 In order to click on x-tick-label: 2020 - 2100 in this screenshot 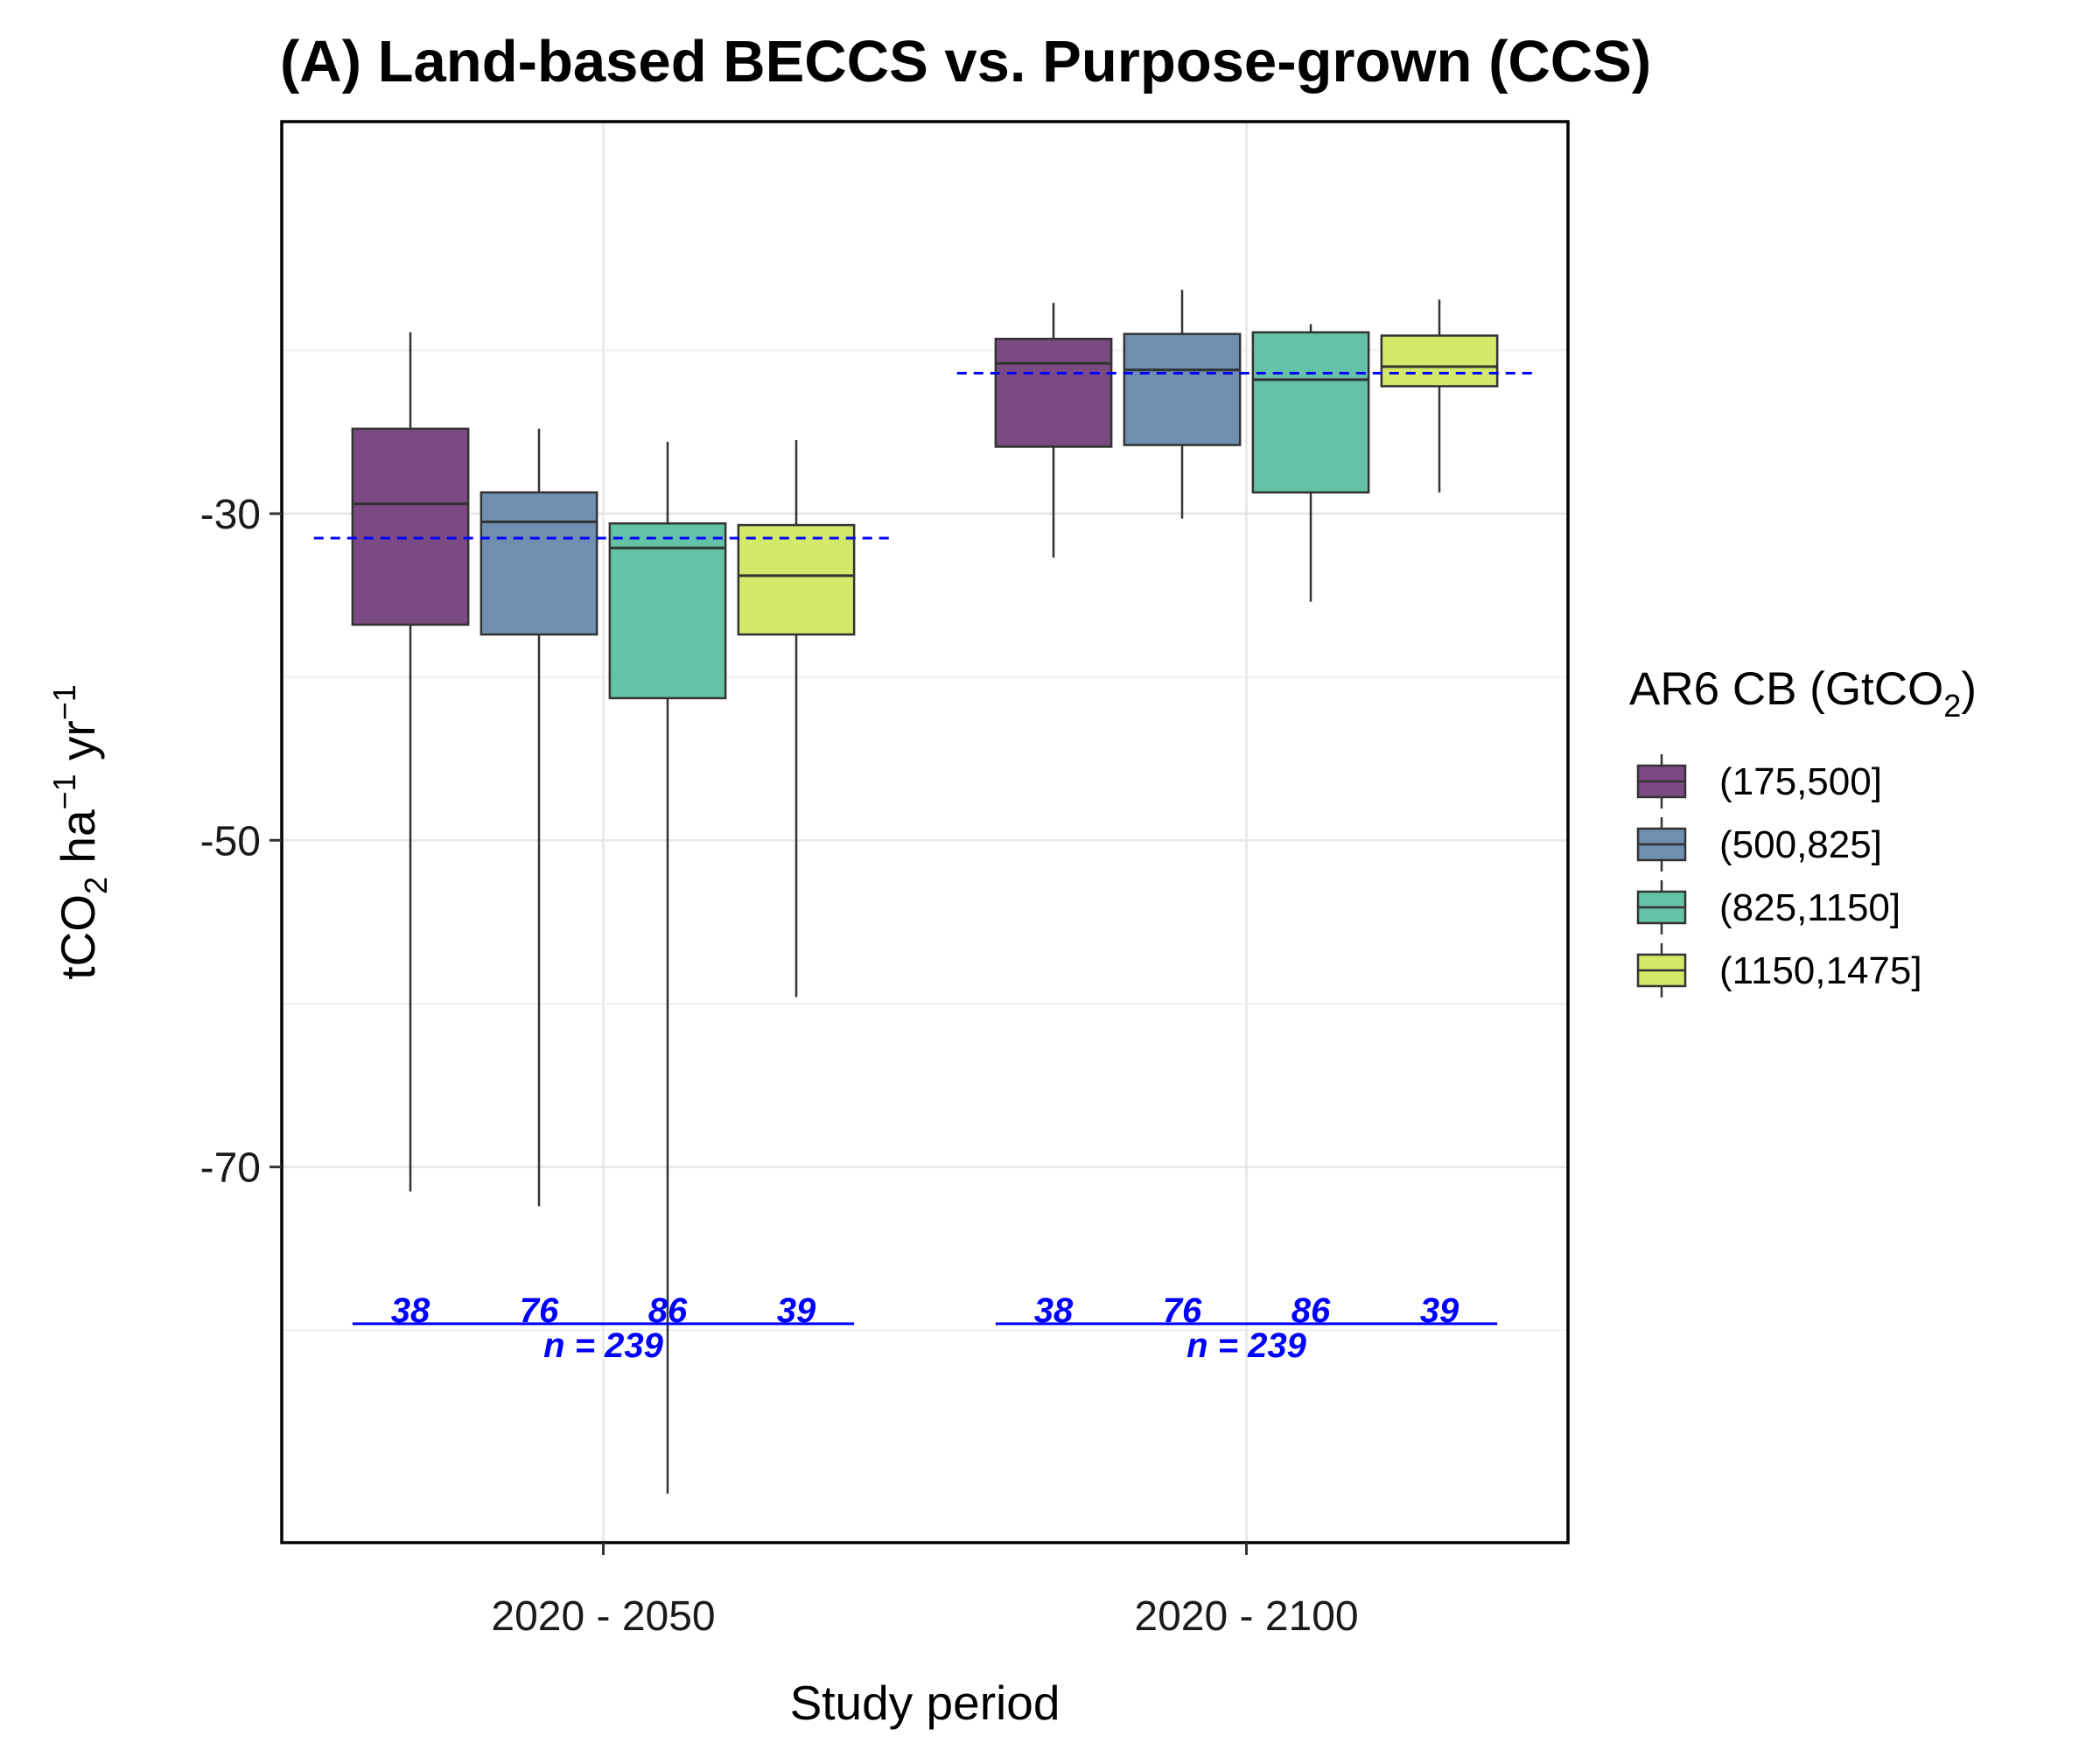, I will do `click(1246, 1616)`.